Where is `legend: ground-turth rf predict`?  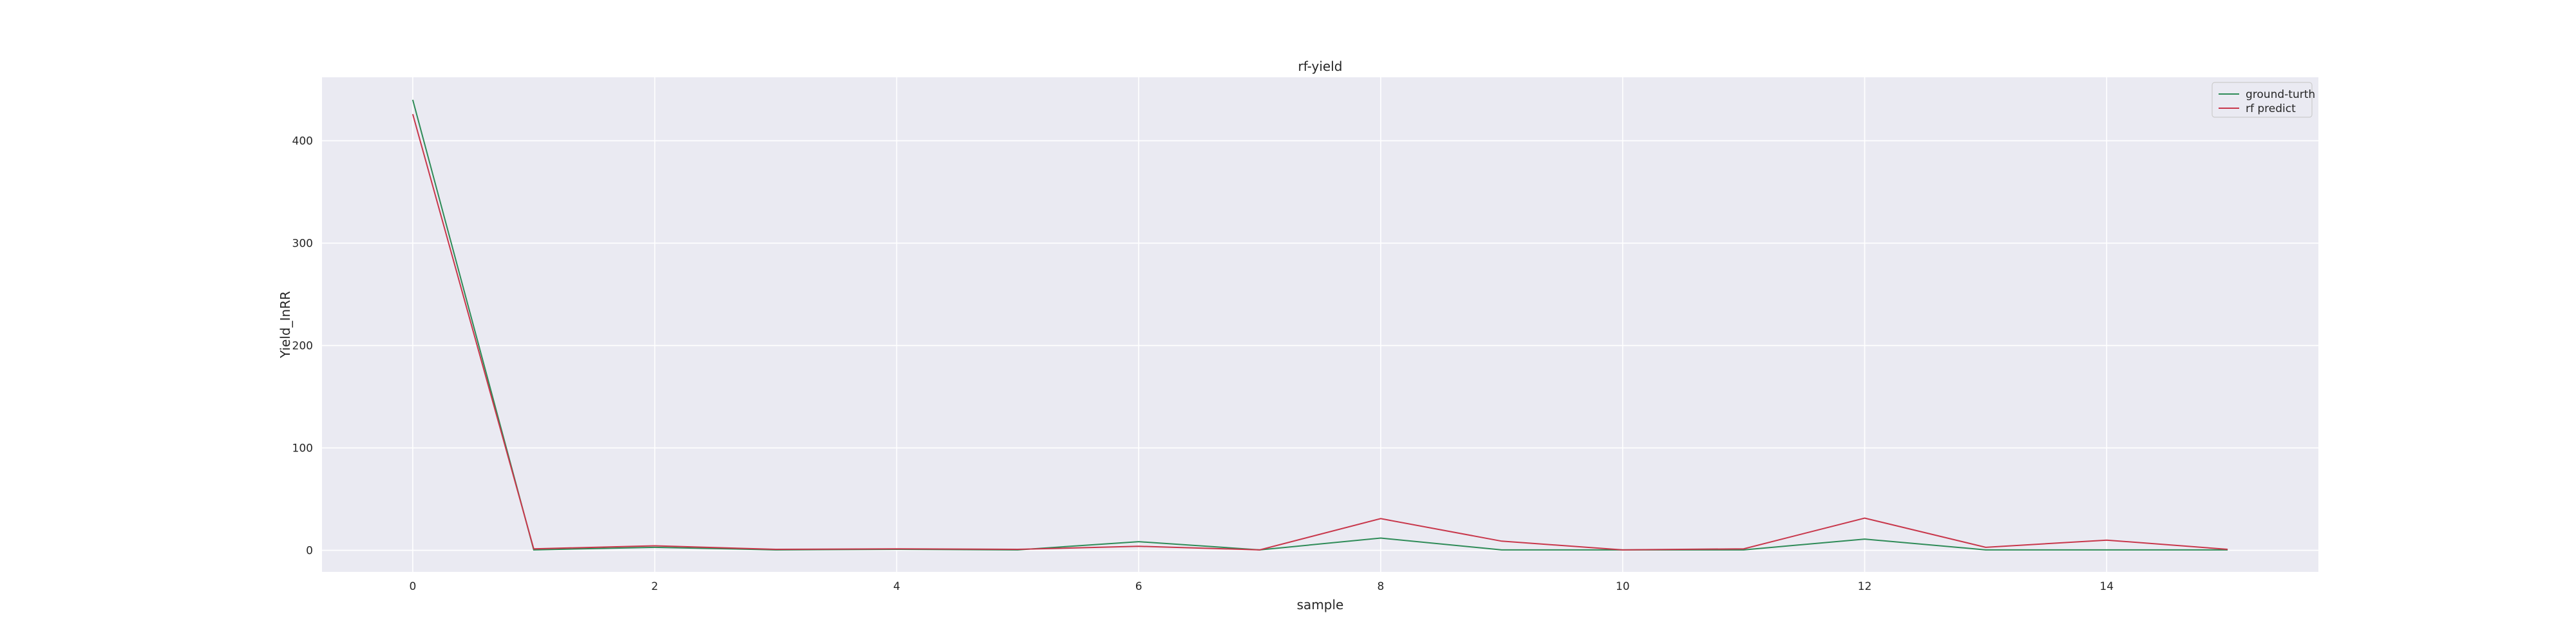 legend: ground-turth rf predict is located at coordinates (2263, 100).